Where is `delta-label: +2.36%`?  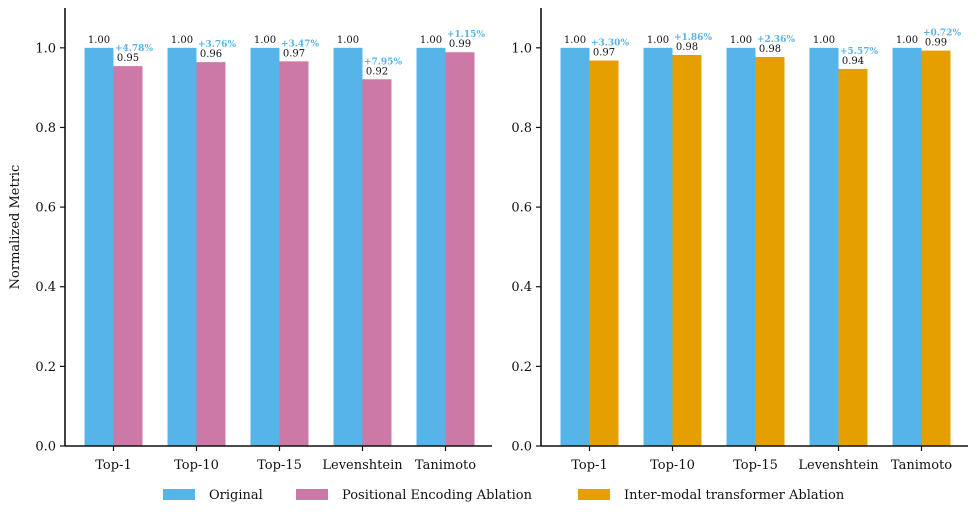 delta-label: +2.36% is located at coordinates (776, 40).